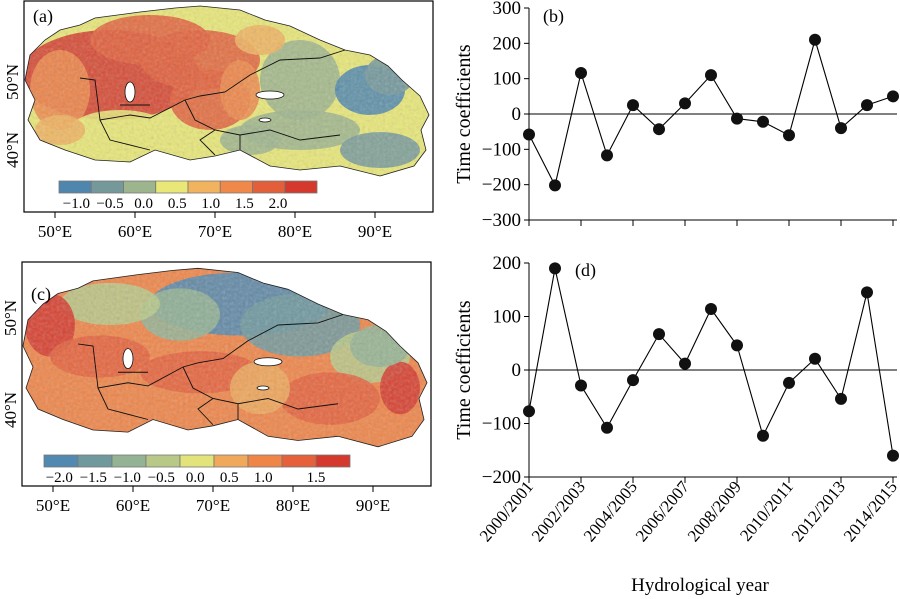 This screenshot has height=599, width=900. What do you see at coordinates (558, 511) in the screenshot?
I see `x-tick-label: 2002/2003` at bounding box center [558, 511].